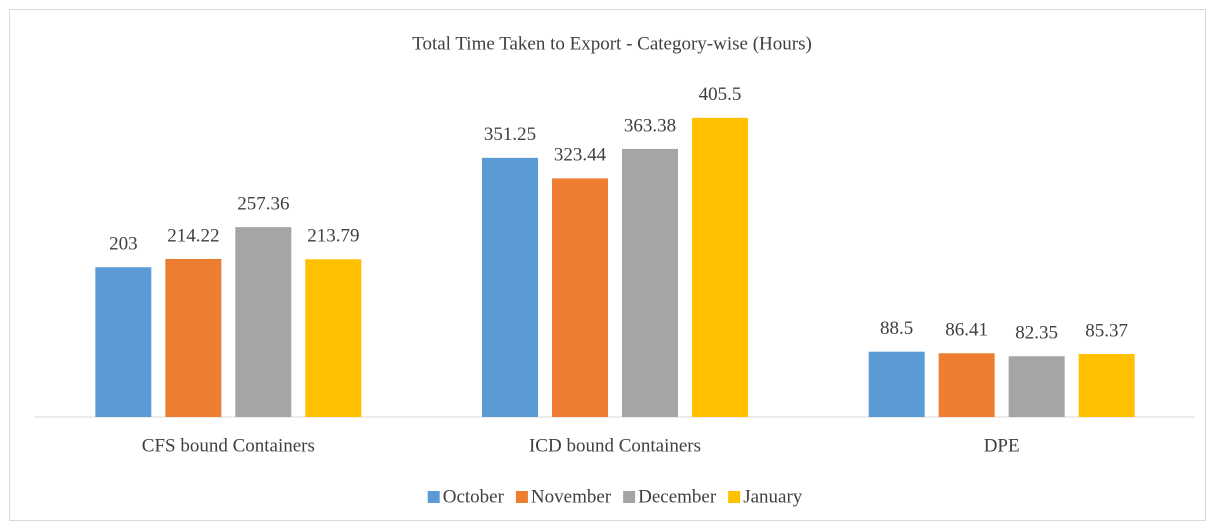 Image resolution: width=1215 pixels, height=531 pixels. I want to click on legend-label: October, so click(474, 496).